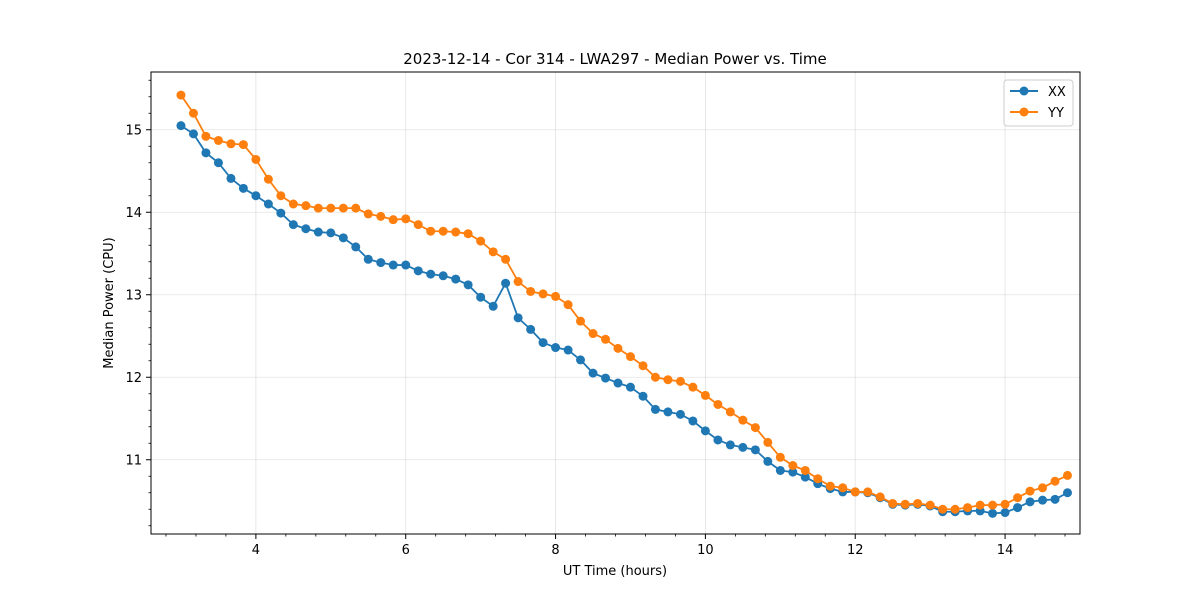  I want to click on x-tick-label: 12, so click(855, 550).